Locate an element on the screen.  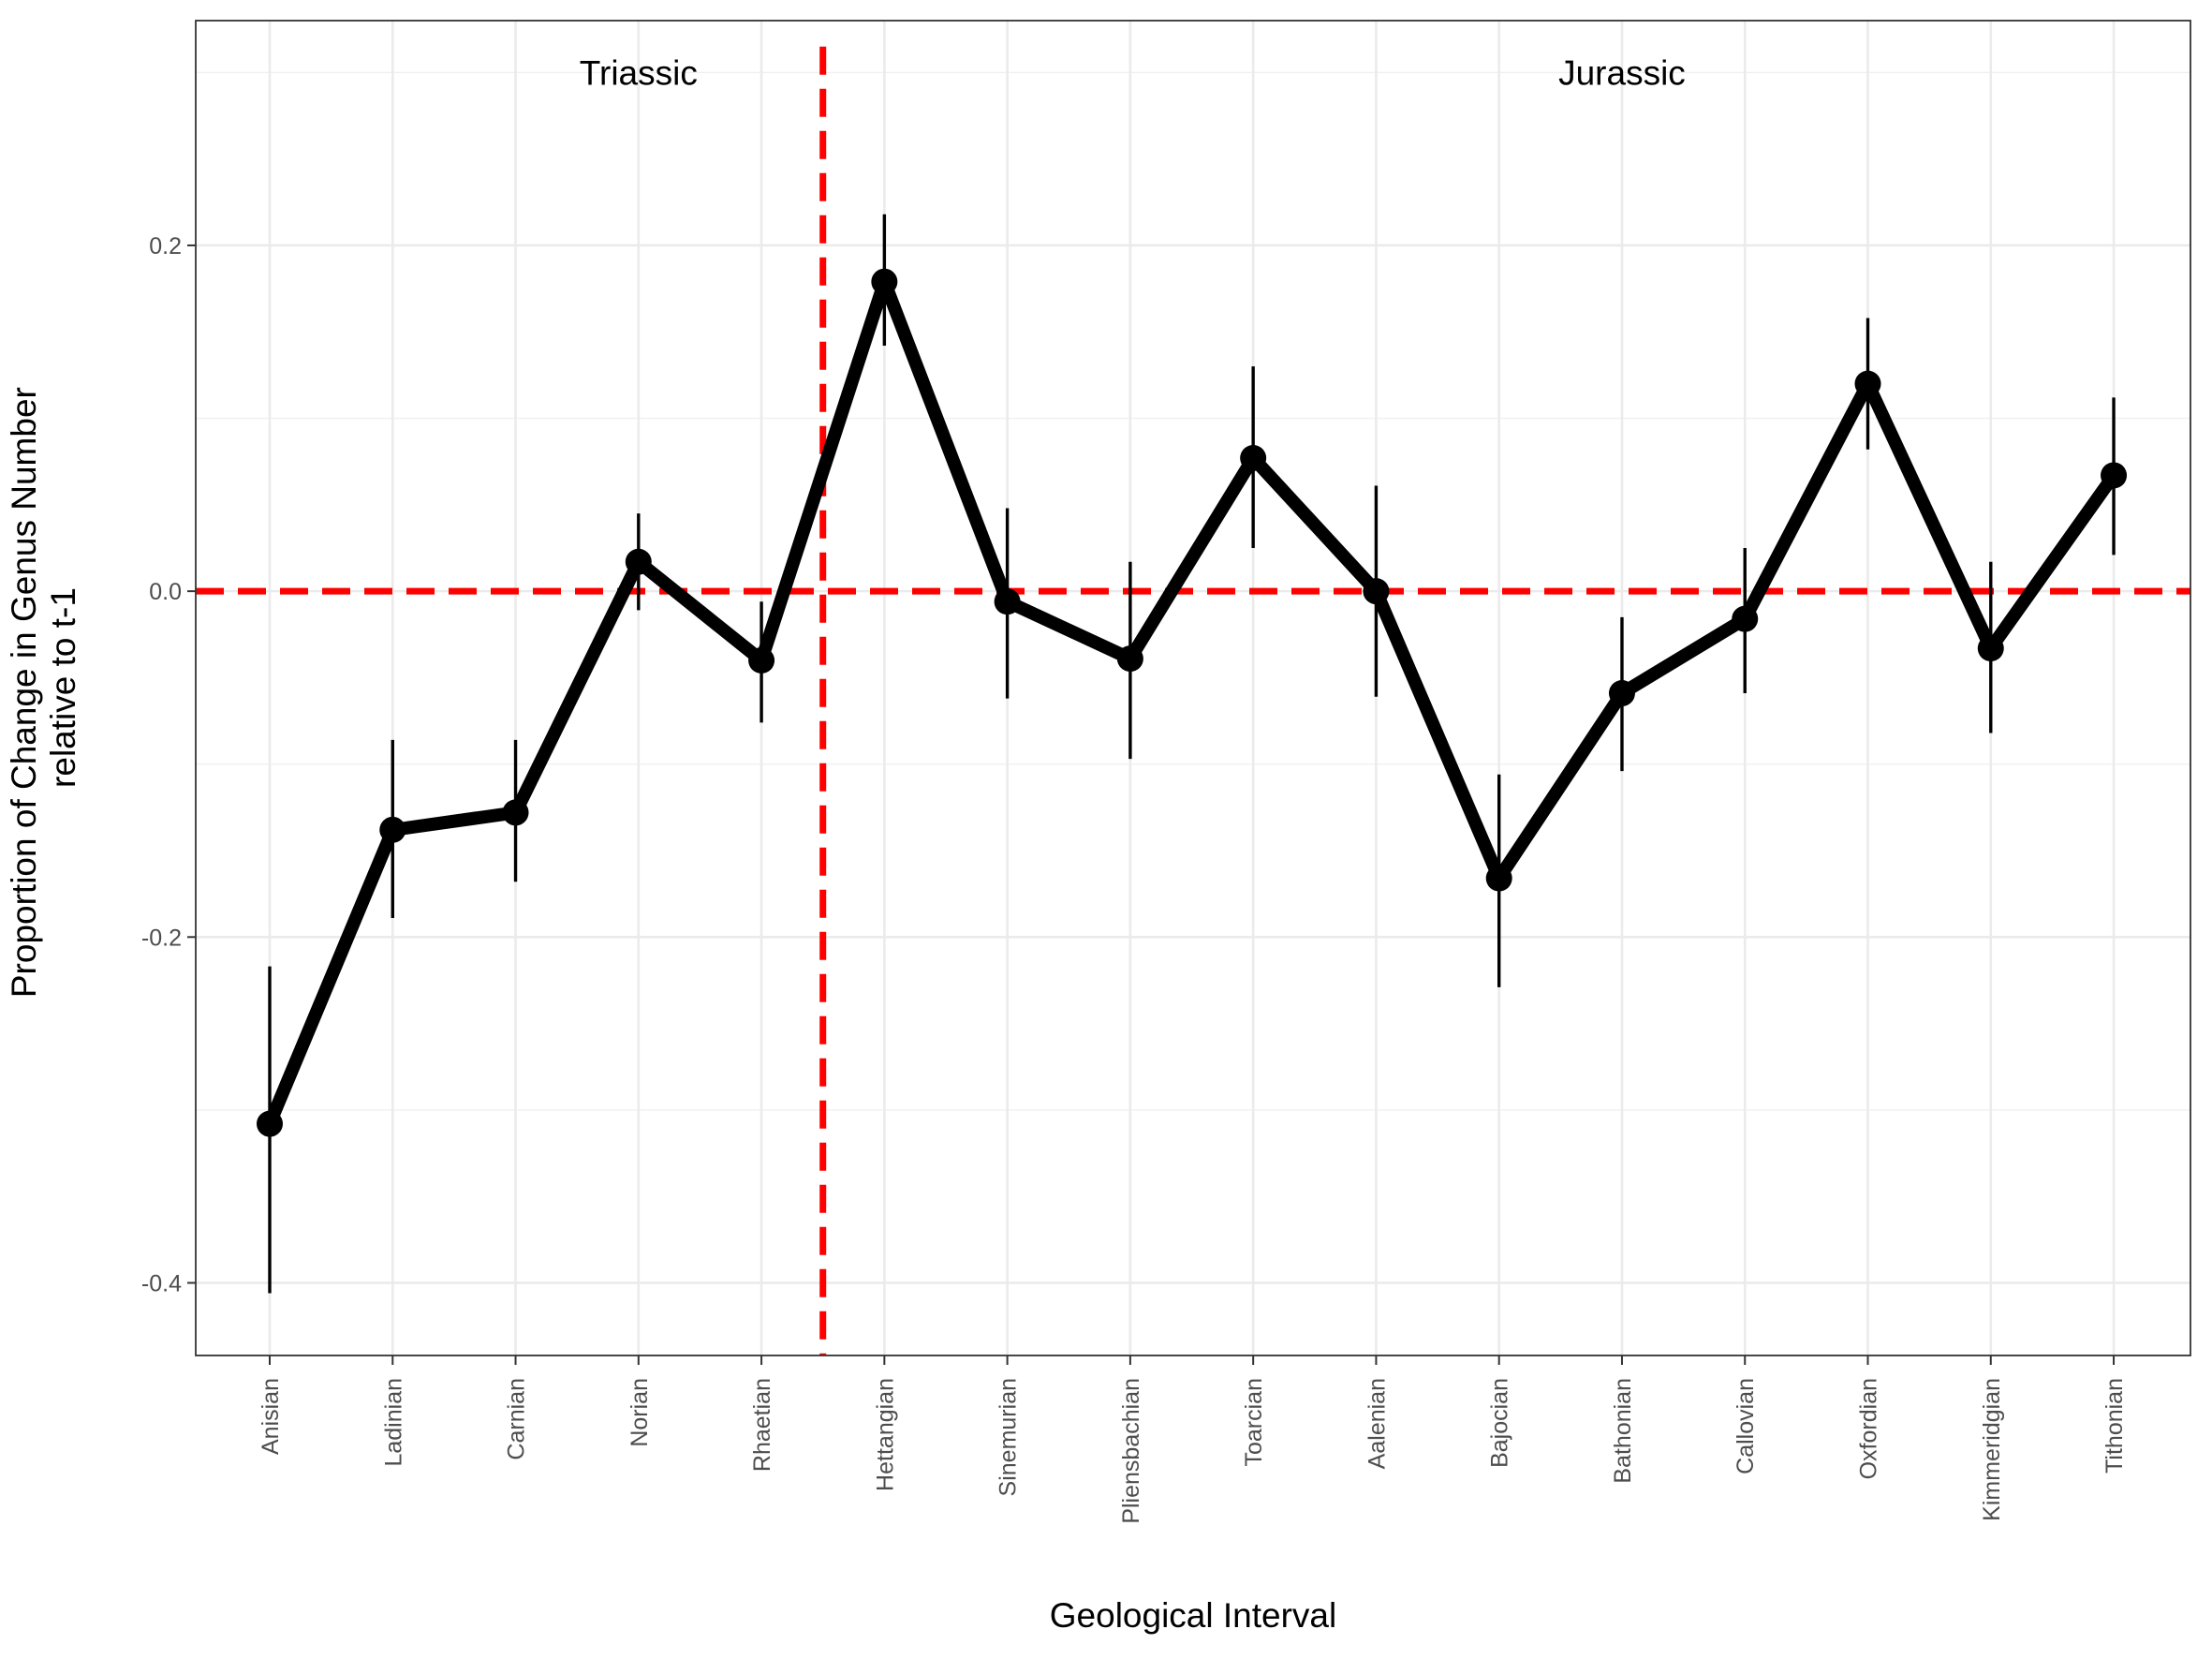
x-tick-label-kimmeridgian: Kimmeridgian is located at coordinates (1992, 1450).